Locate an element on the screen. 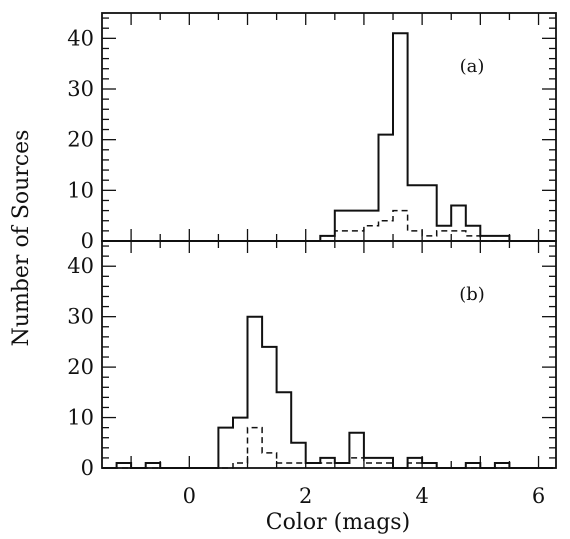  panel-a-label: (a) is located at coordinates (472, 66).